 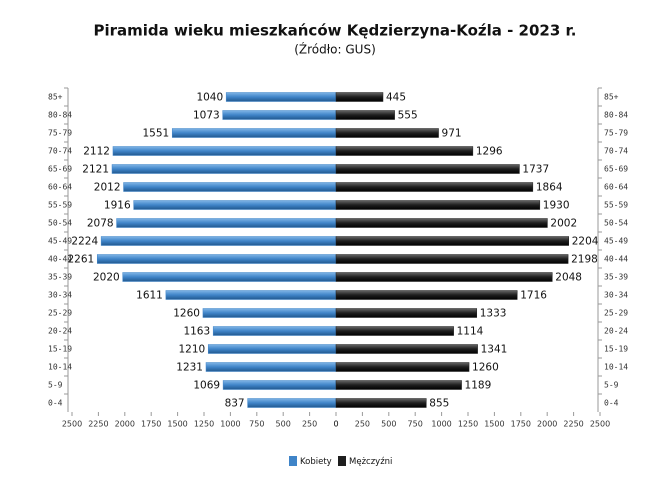 I want to click on x-tick-label: 500, so click(x=283, y=424).